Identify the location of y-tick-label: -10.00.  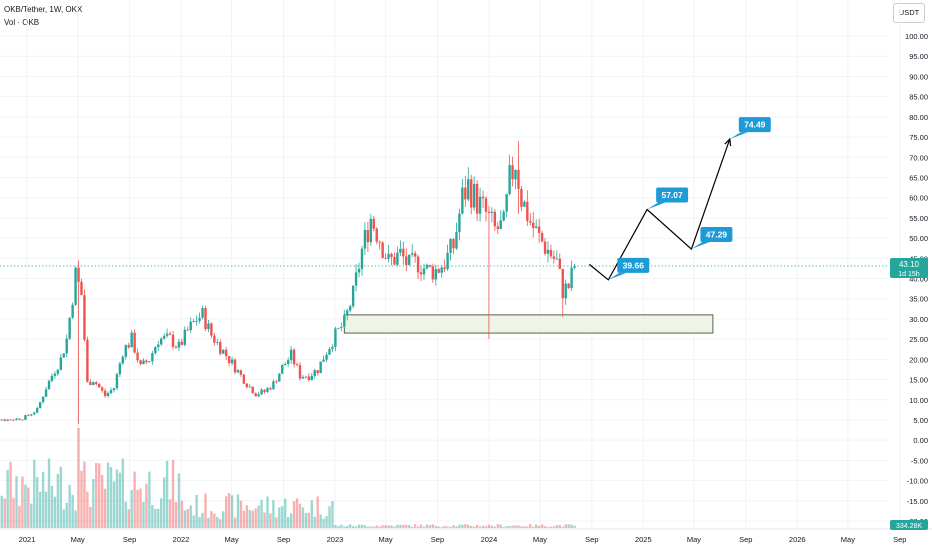
(917, 481).